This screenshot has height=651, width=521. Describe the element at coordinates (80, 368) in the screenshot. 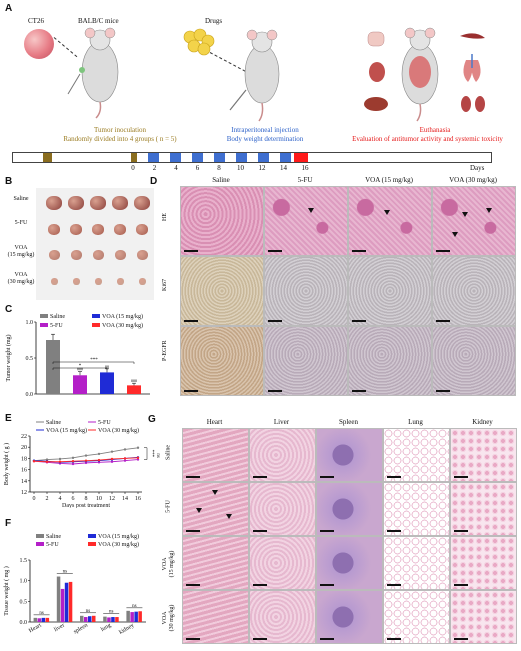

I see `sig-bracket` at that location.